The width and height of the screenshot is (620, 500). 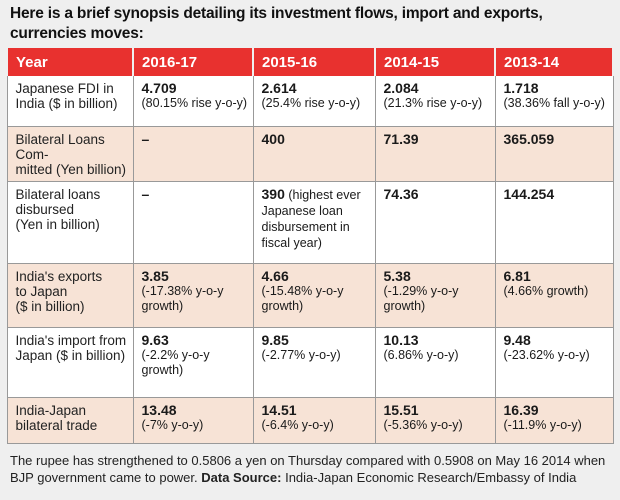 What do you see at coordinates (59, 276) in the screenshot?
I see `row-label-line: India's exports` at bounding box center [59, 276].